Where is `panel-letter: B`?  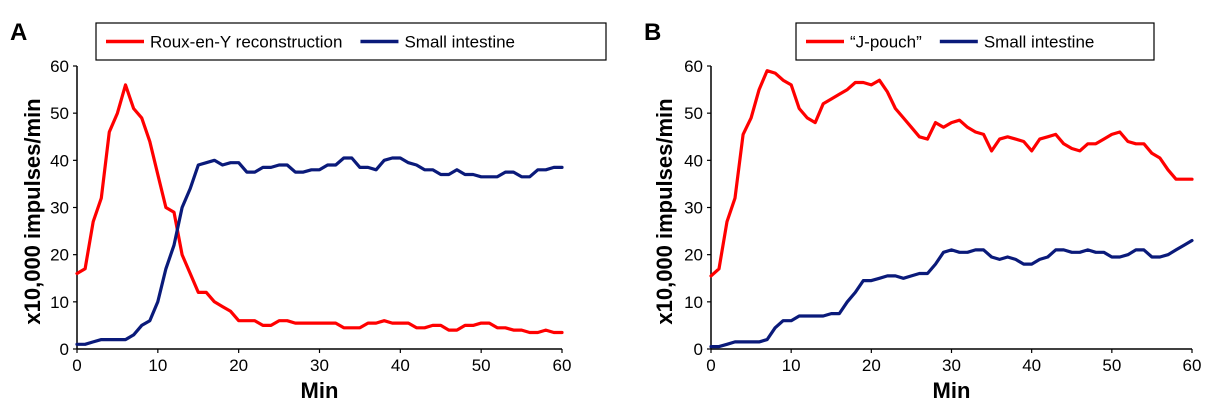
panel-letter: B is located at coordinates (652, 32).